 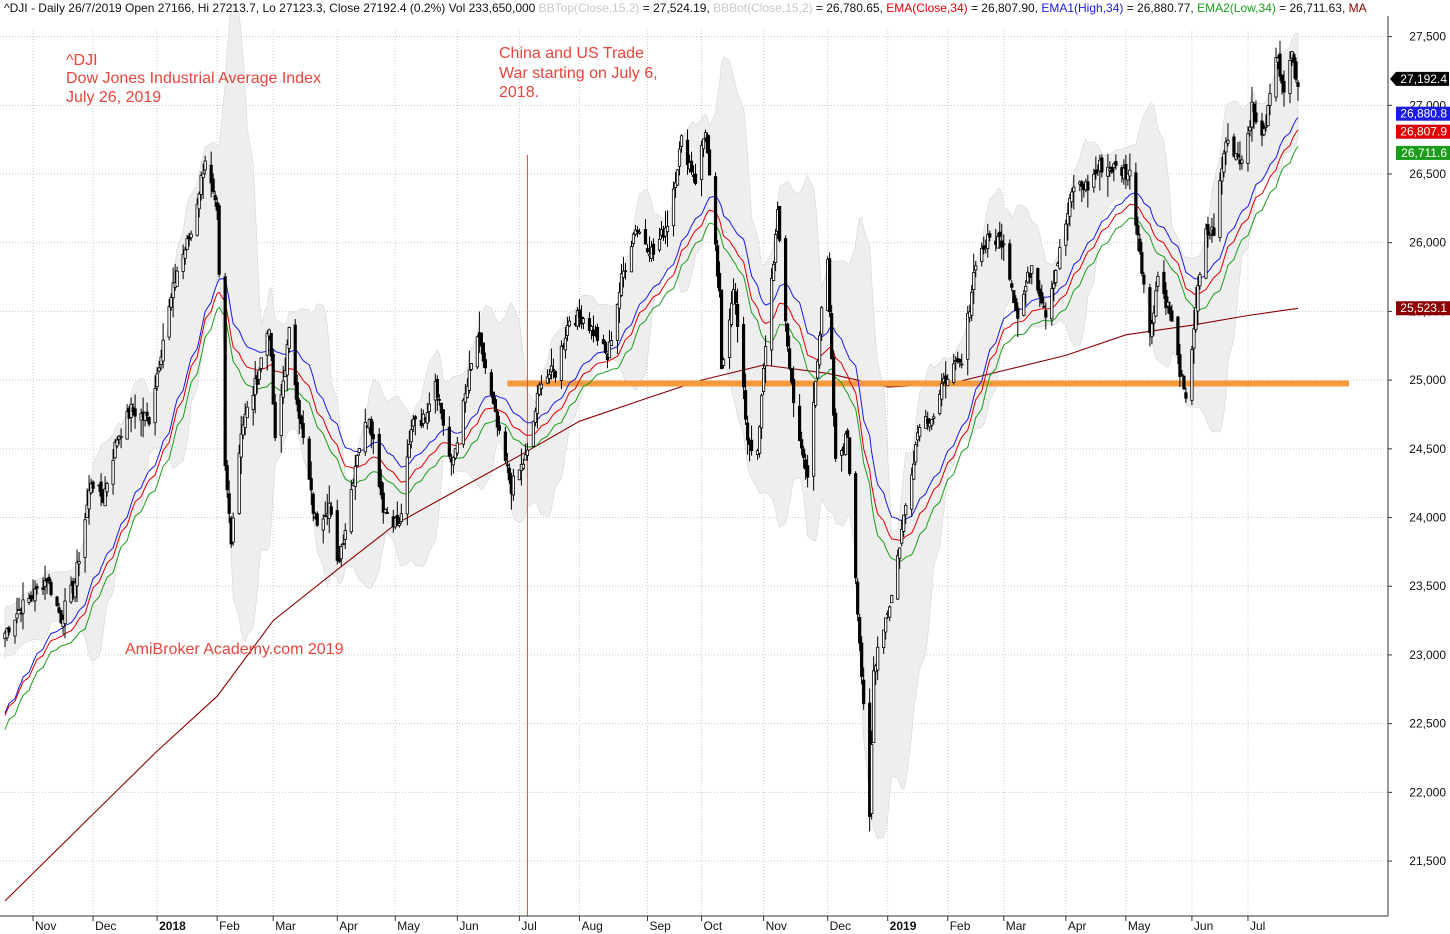 What do you see at coordinates (660, 926) in the screenshot?
I see `x-tick-label: Sep` at bounding box center [660, 926].